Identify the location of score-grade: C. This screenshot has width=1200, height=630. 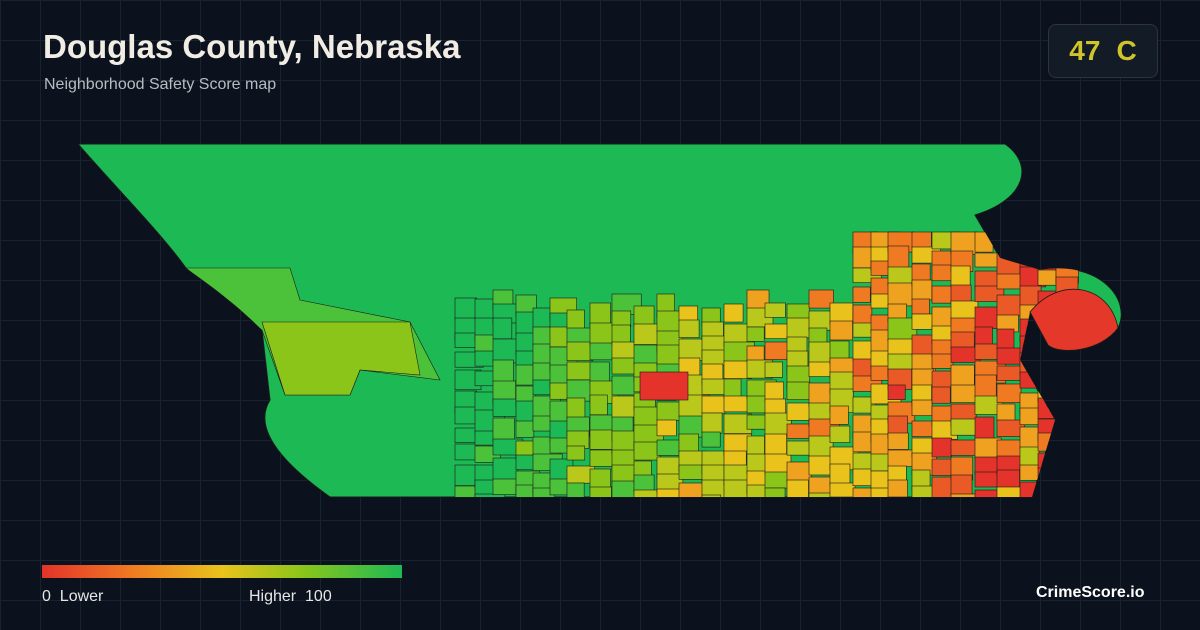
(1126, 50).